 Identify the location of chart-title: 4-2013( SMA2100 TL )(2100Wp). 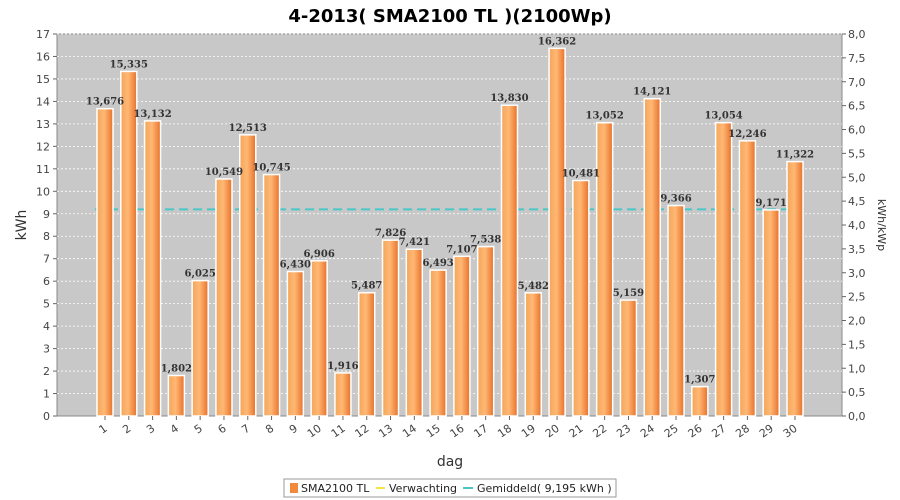
(449, 16).